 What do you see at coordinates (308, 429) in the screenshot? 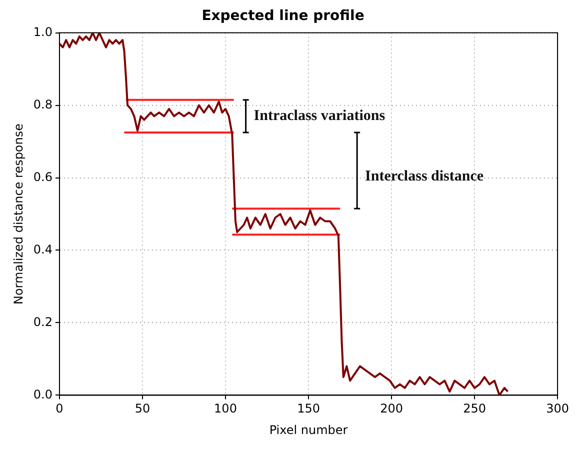
I see `x-axis-title: Pixel number` at bounding box center [308, 429].